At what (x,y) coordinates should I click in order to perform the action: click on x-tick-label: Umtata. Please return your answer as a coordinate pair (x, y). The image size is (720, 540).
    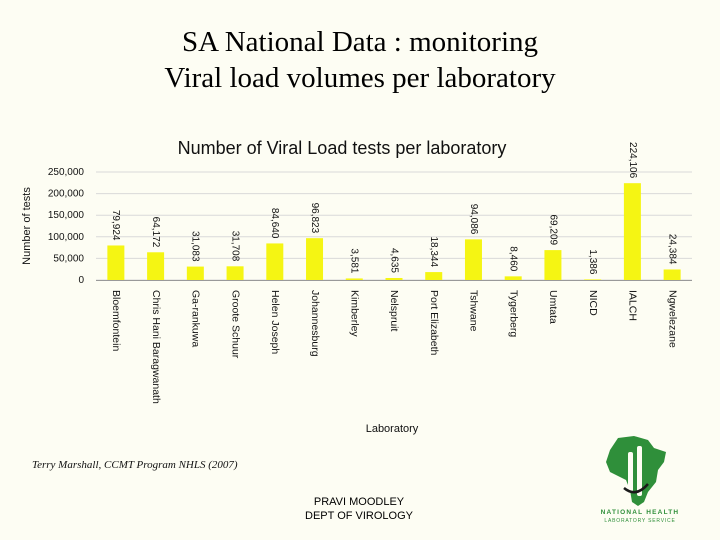
    Looking at the image, I should click on (553, 307).